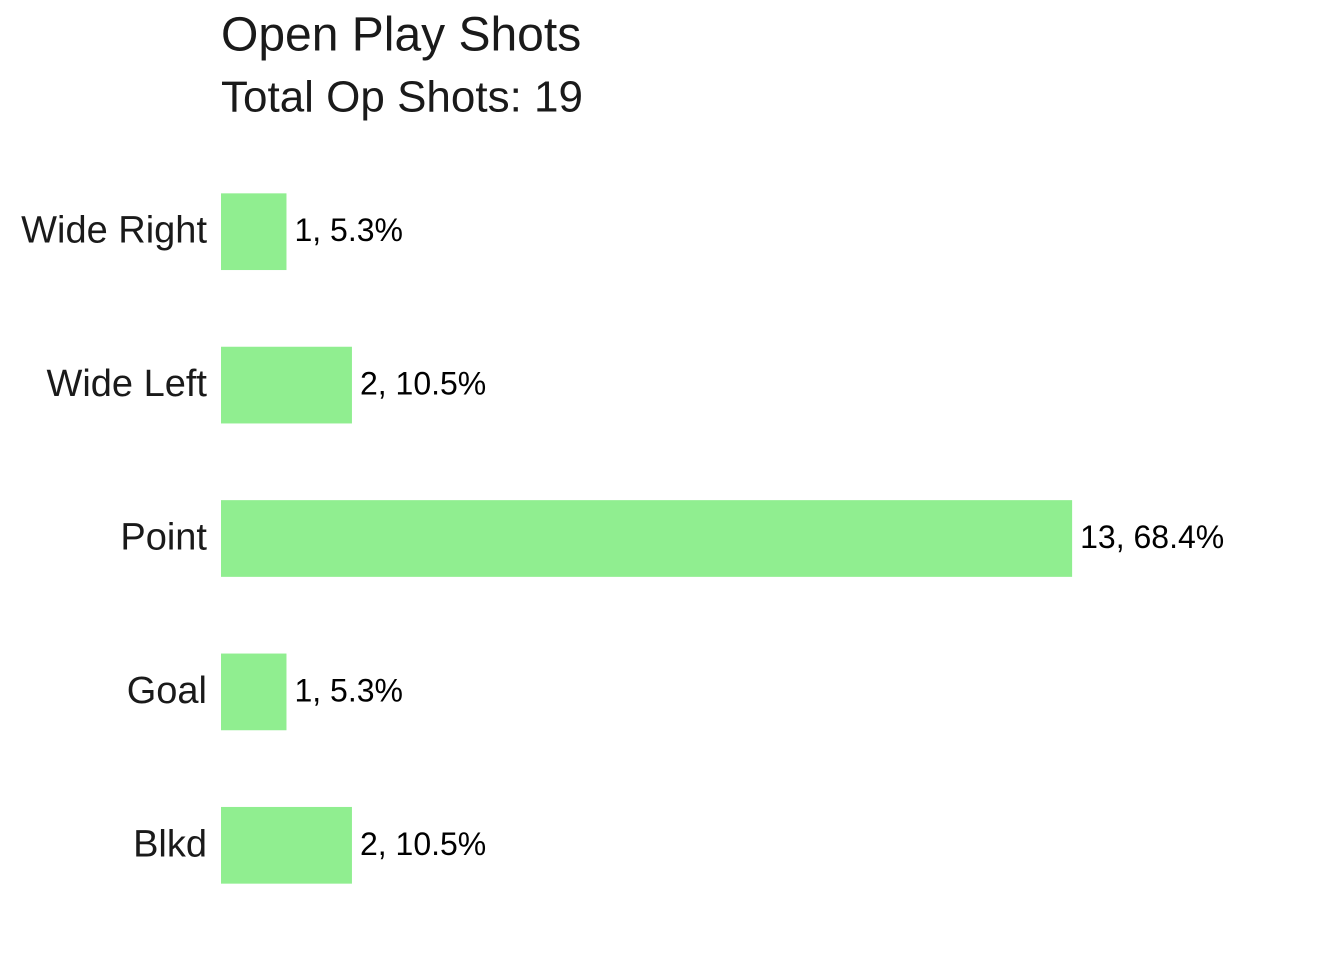 This screenshot has width=1344, height=960. What do you see at coordinates (126, 384) in the screenshot?
I see `category-label: Wide Left` at bounding box center [126, 384].